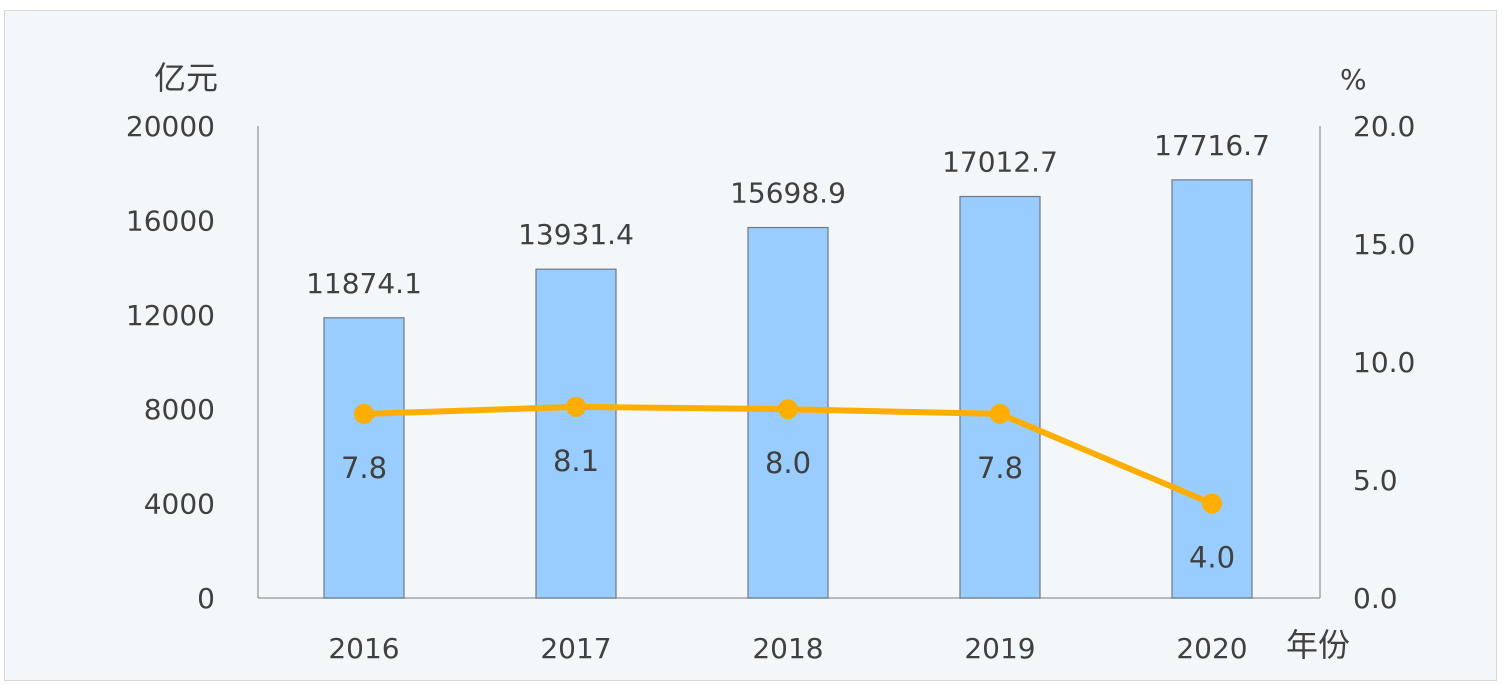  I want to click on y-right-tick-label: 0.0, so click(1375, 598).